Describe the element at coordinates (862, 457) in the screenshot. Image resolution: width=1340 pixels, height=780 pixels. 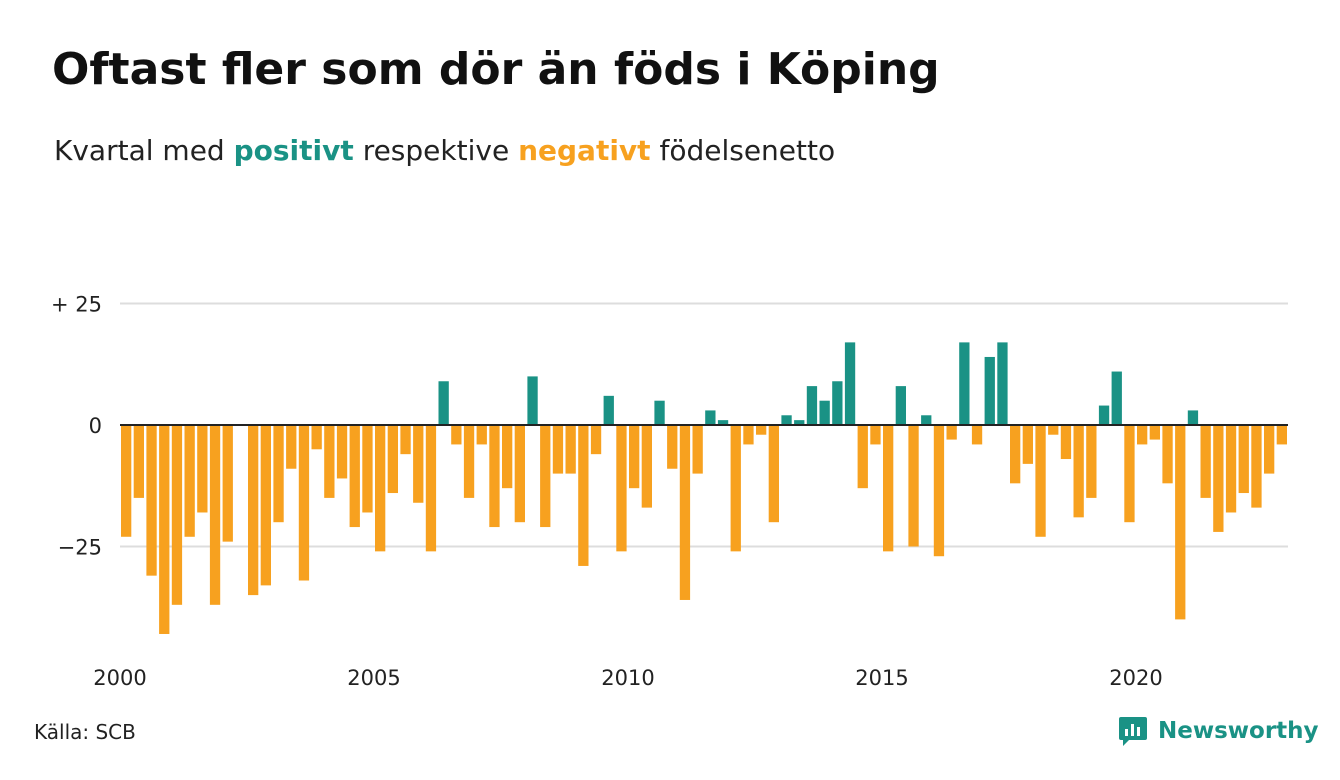
I see `bar-q59` at that location.